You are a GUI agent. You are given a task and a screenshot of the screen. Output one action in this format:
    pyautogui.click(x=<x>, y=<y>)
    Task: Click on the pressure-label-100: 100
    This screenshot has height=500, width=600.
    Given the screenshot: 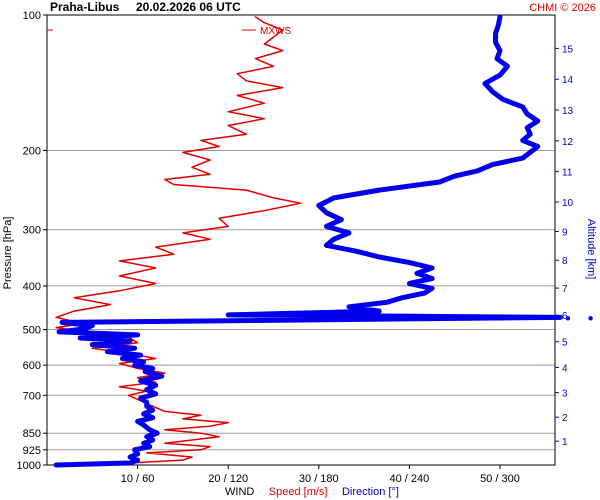 What is the action you would take?
    pyautogui.click(x=32, y=16)
    